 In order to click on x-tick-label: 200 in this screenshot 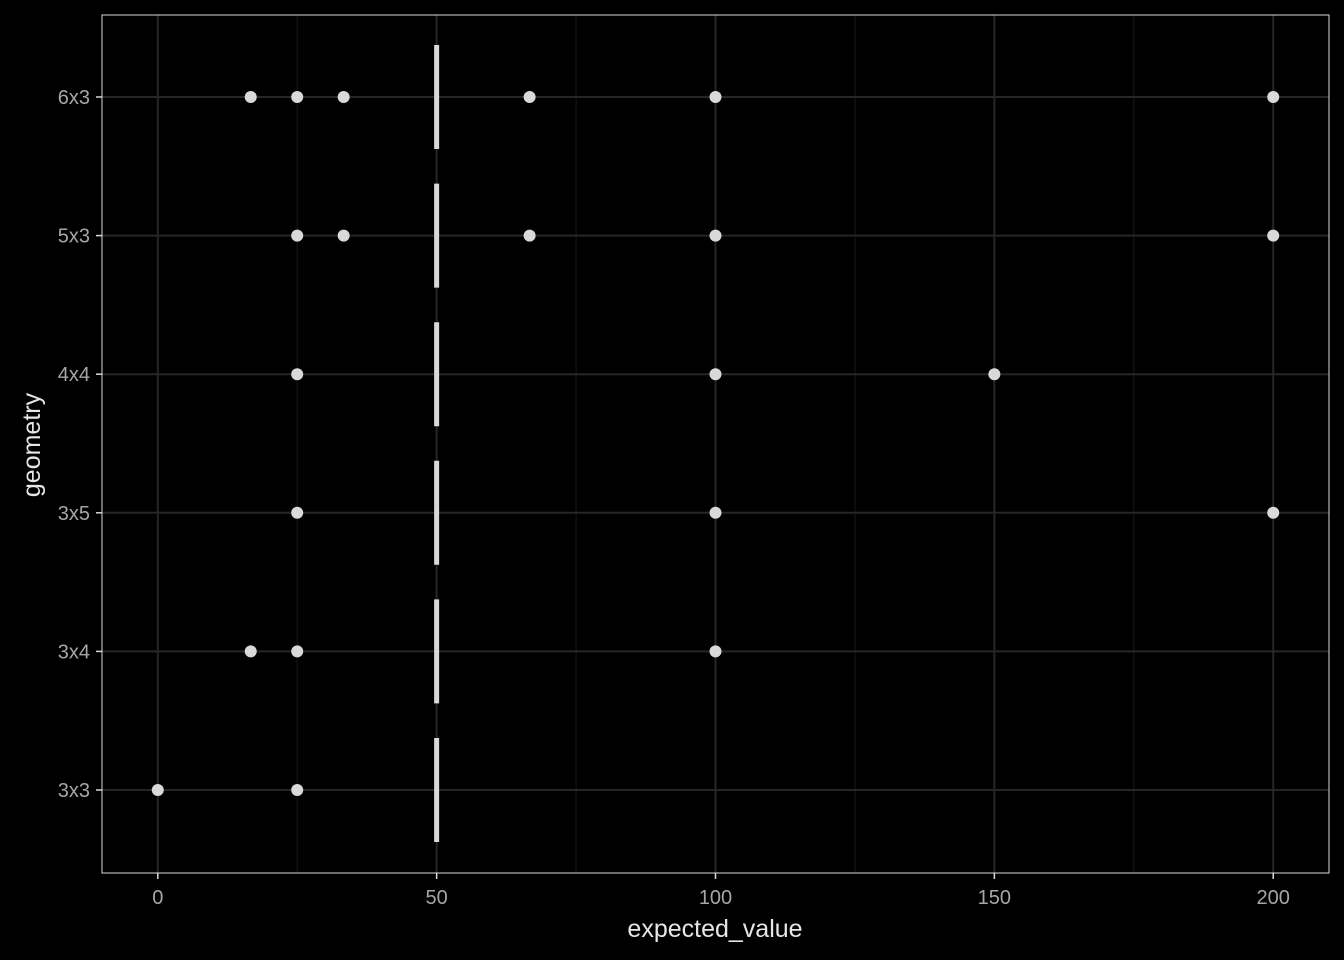, I will do `click(1273, 898)`.